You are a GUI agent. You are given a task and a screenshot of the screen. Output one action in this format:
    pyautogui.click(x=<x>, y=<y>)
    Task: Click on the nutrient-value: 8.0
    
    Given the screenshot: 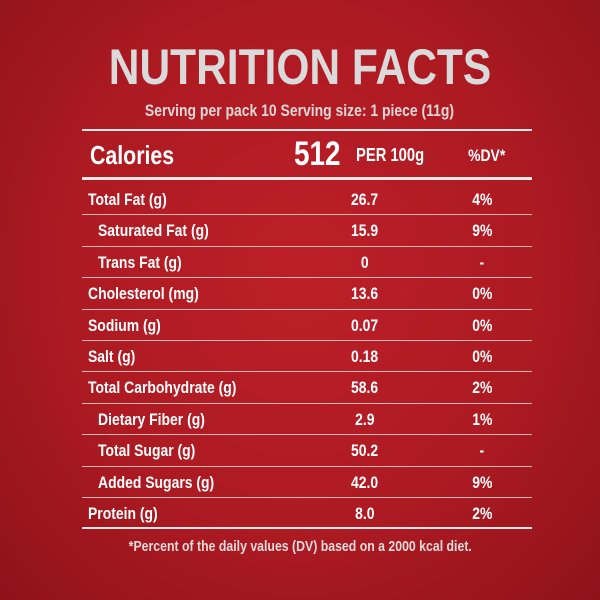 What is the action you would take?
    pyautogui.click(x=365, y=513)
    